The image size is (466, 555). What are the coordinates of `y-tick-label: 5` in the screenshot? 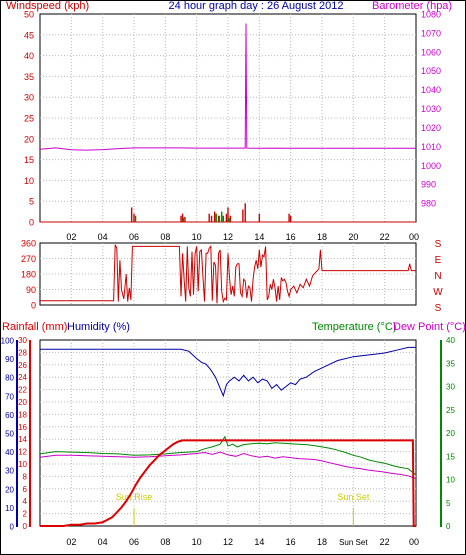 It's located at (31, 202).